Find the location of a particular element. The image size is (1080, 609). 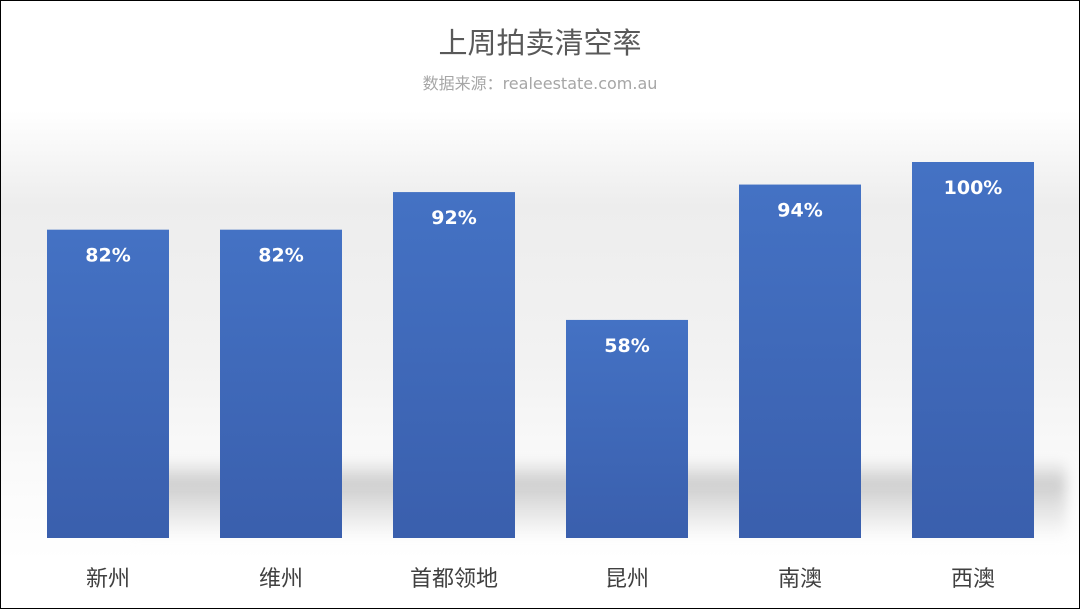

chart-title: 上周拍卖清空率 is located at coordinates (540, 43).